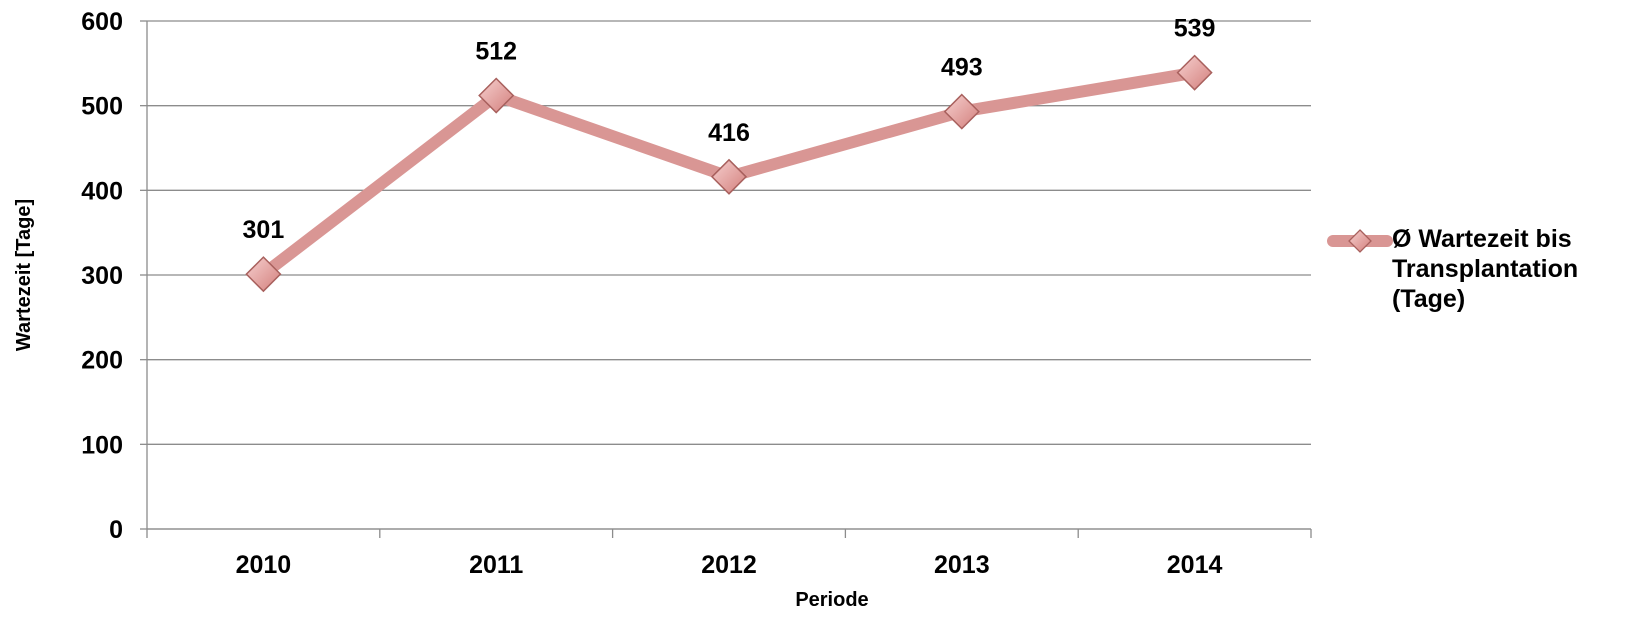 The height and width of the screenshot is (618, 1637). I want to click on x-axis-title: Periode, so click(831, 600).